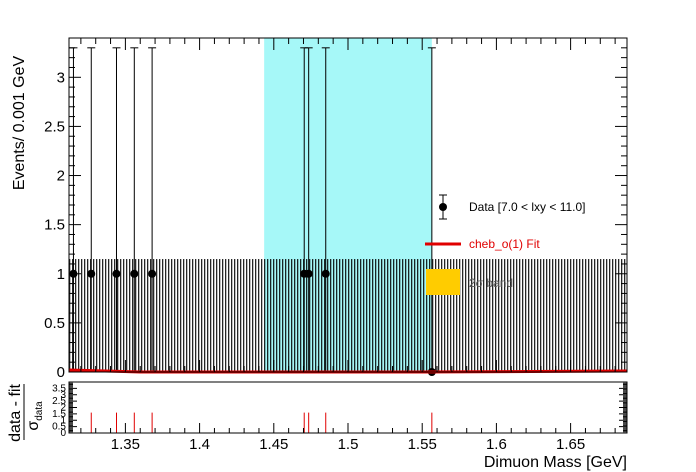 The image size is (696, 472). What do you see at coordinates (496, 444) in the screenshot?
I see `x-tick-label: 1.6` at bounding box center [496, 444].